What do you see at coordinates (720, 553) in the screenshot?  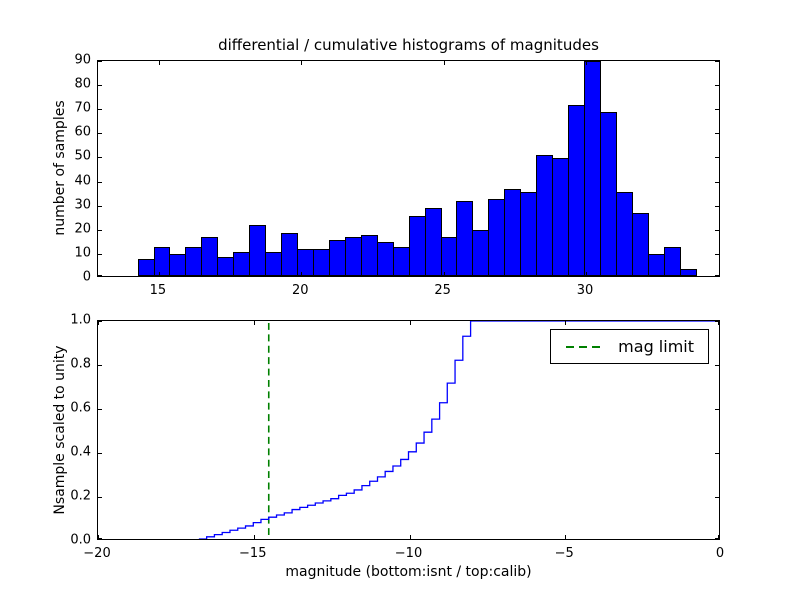 I see `cumulative-xtick-label: 0` at bounding box center [720, 553].